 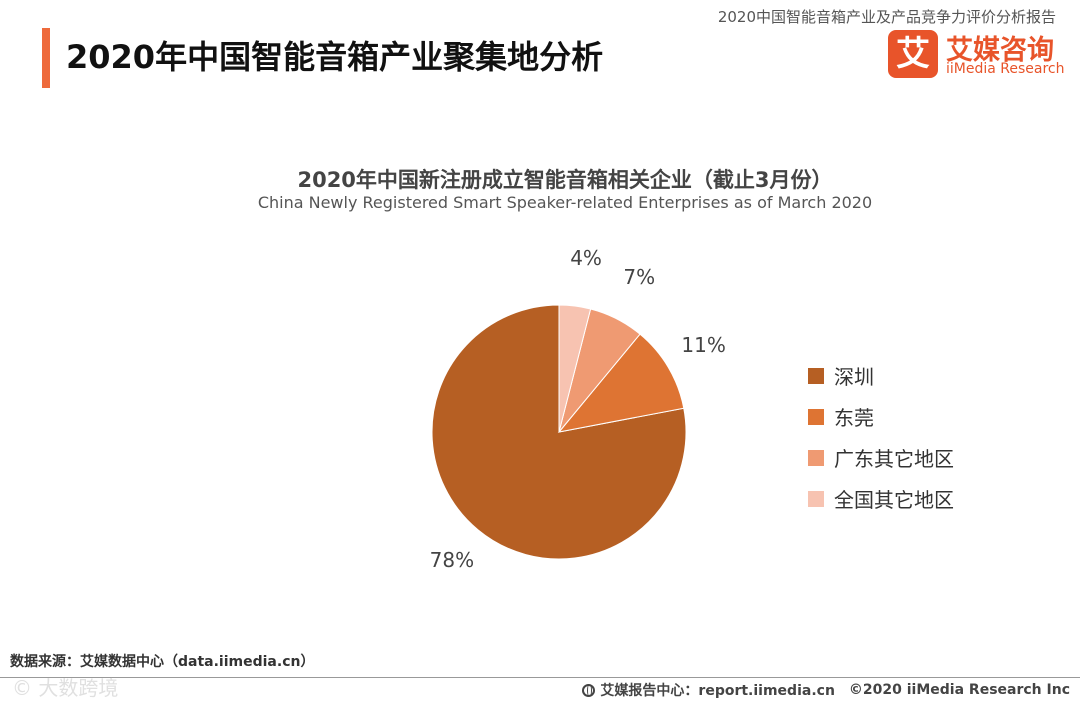 I want to click on data-source: 数据来源：艾媒数据中心（data.iimedia.cn）, so click(x=162, y=662).